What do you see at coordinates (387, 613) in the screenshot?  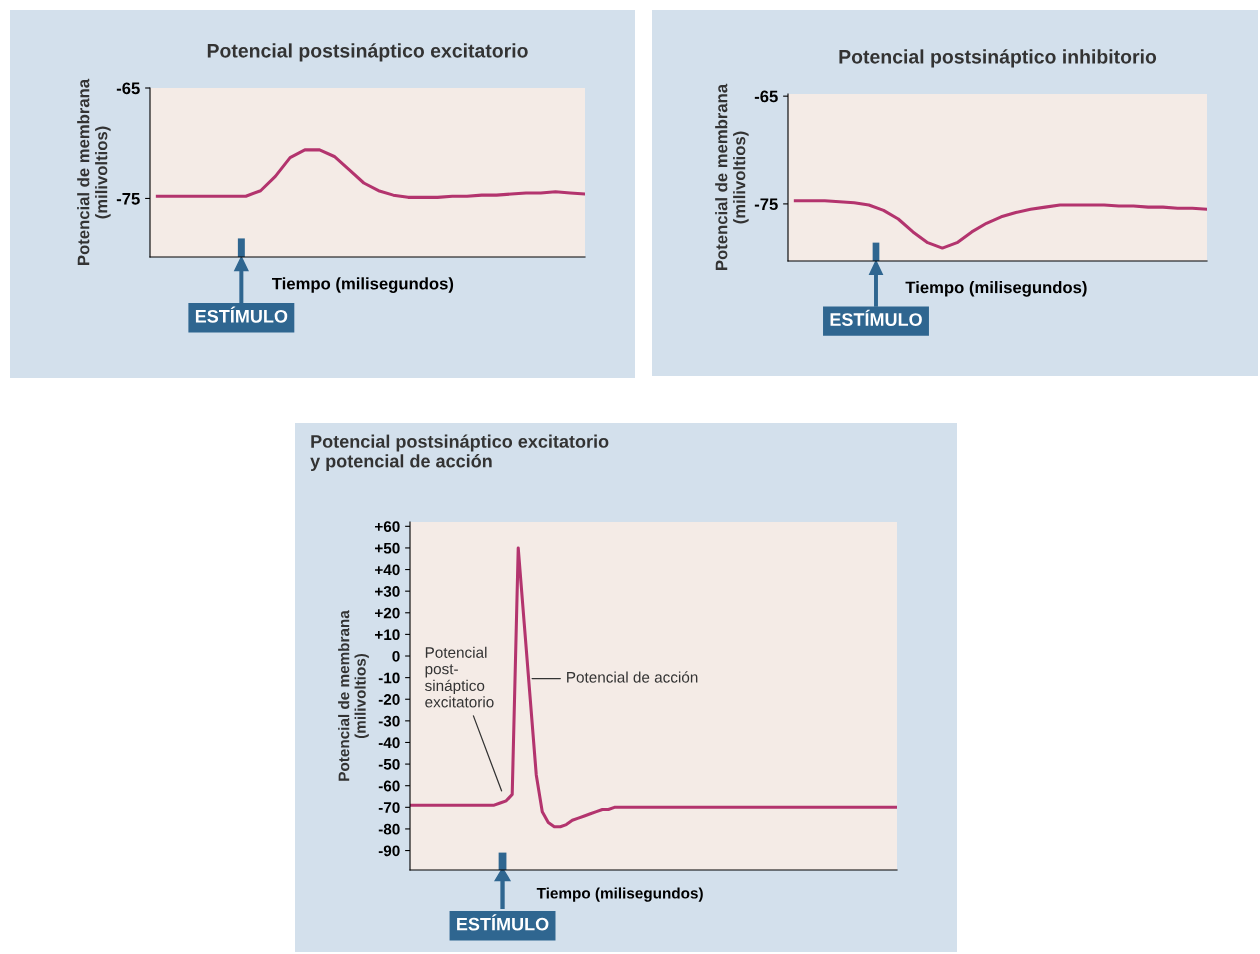 I see `y-tick-label: +20` at bounding box center [387, 613].